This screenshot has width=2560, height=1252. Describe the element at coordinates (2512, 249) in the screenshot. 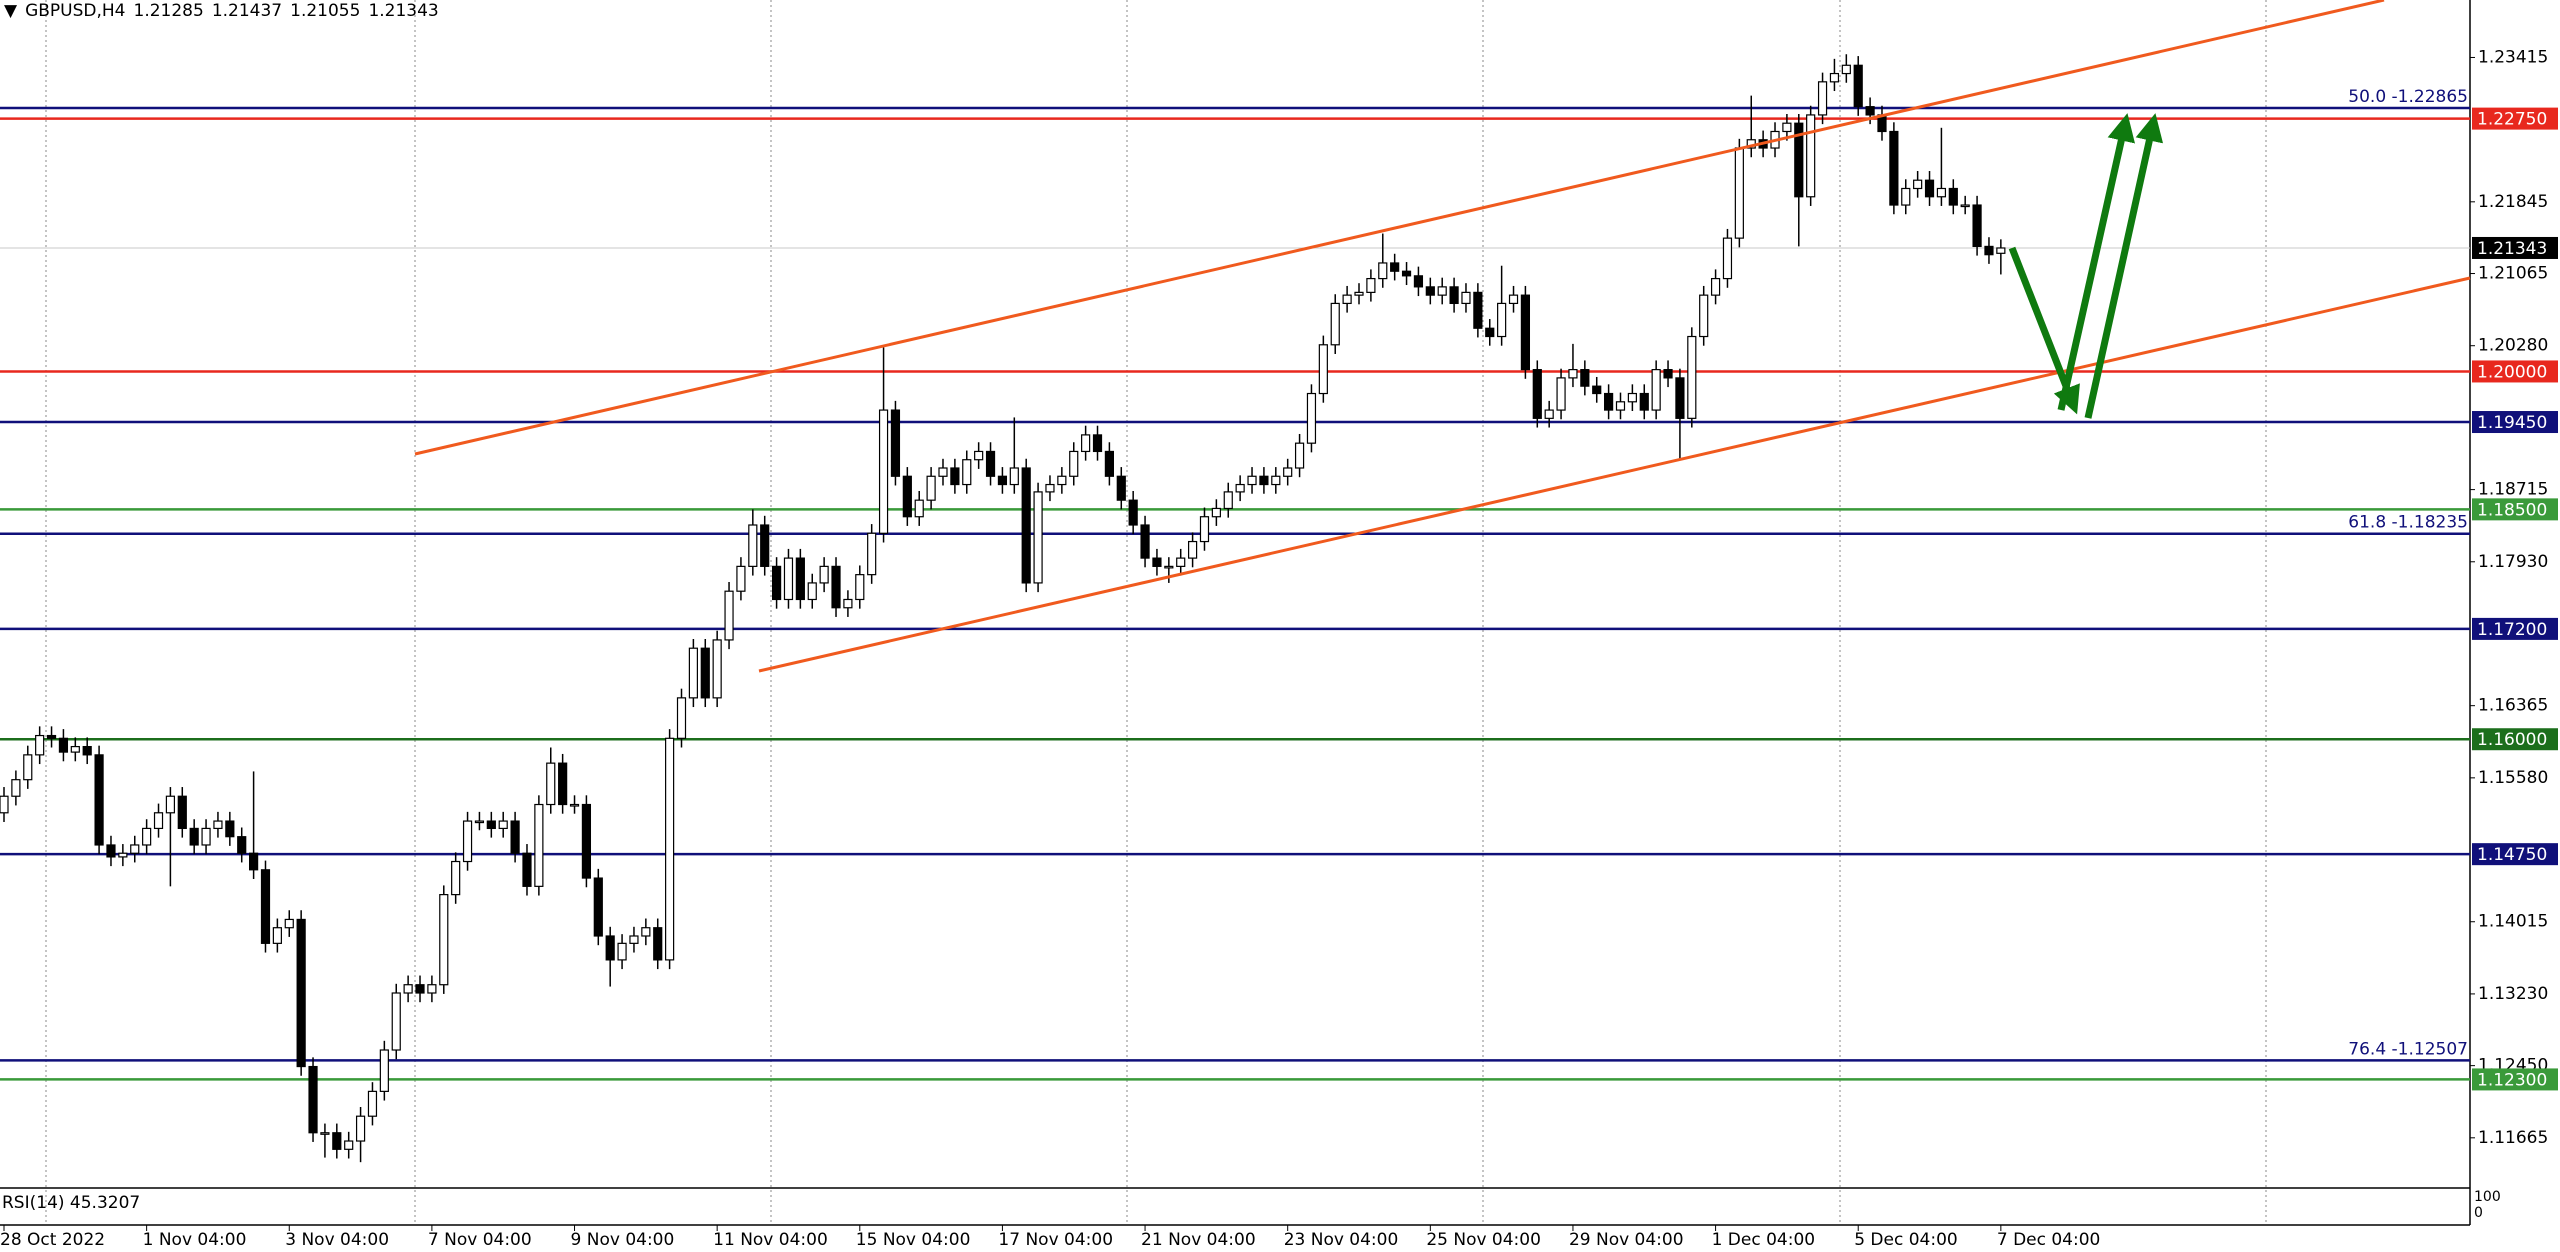

I see `last-price-label: 1.21343` at that location.